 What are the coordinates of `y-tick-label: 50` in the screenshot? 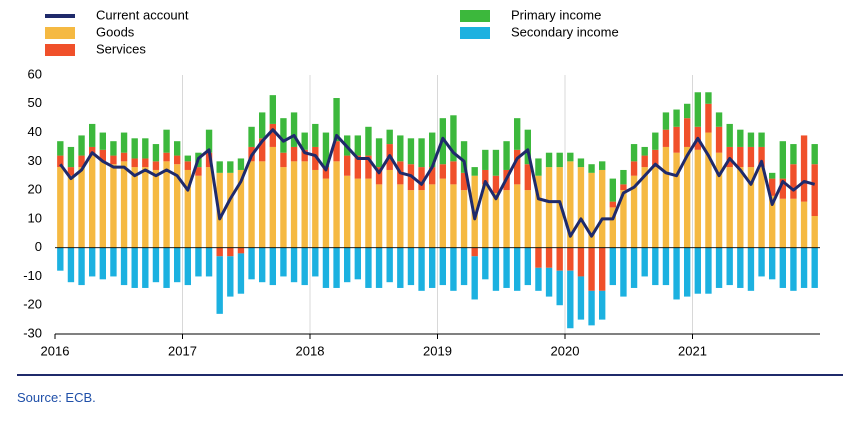 It's located at (35, 102).